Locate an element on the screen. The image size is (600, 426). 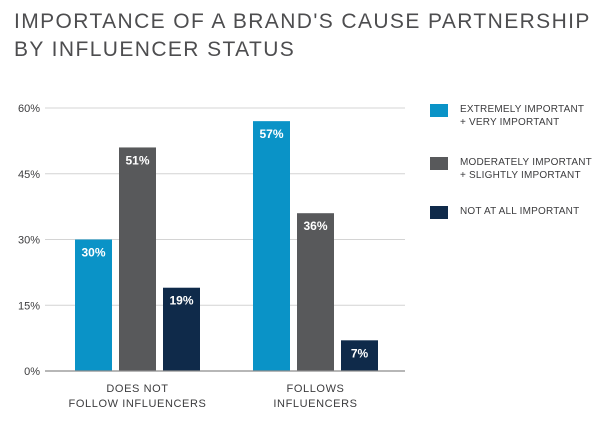
legend-label-line: MODERATELY IMPORTANT is located at coordinates (526, 162).